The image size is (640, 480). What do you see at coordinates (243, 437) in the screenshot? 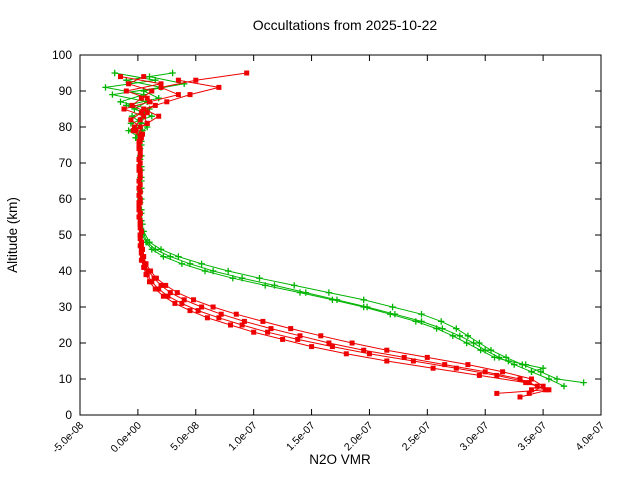
I see `x-tick-label: 1.0e-07` at bounding box center [243, 437].